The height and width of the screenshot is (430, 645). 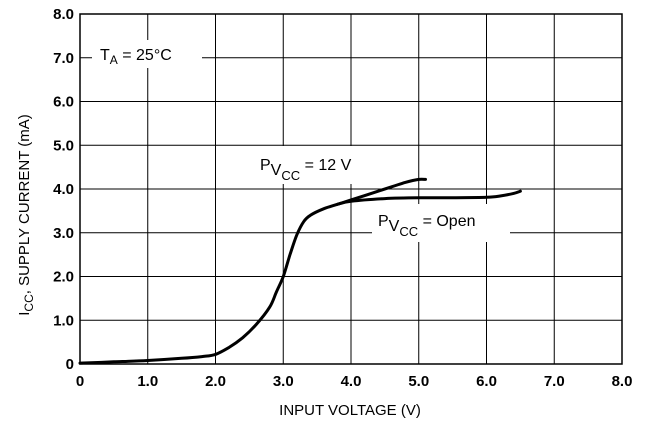 I want to click on pvcc12-sub1: V, so click(x=276, y=170).